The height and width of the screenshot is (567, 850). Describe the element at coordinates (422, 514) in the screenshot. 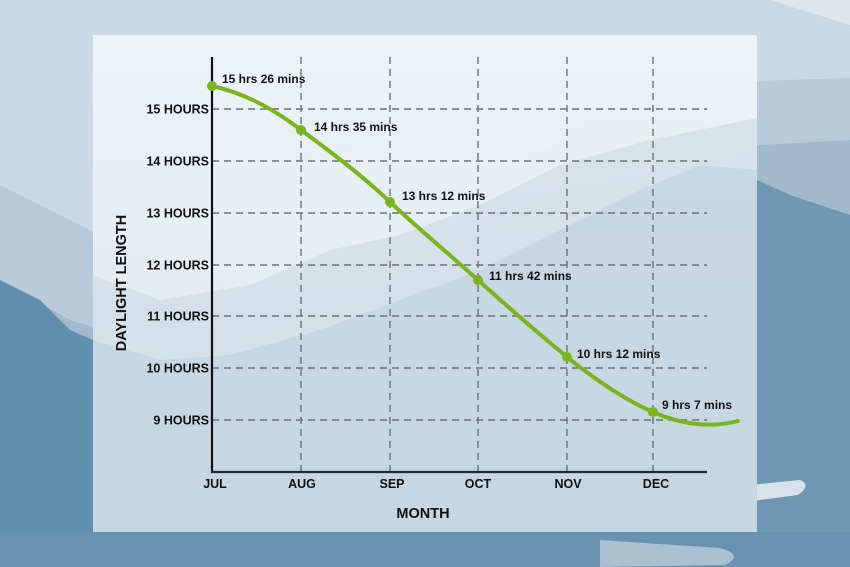

I see `x-axis-title: MONTH` at that location.